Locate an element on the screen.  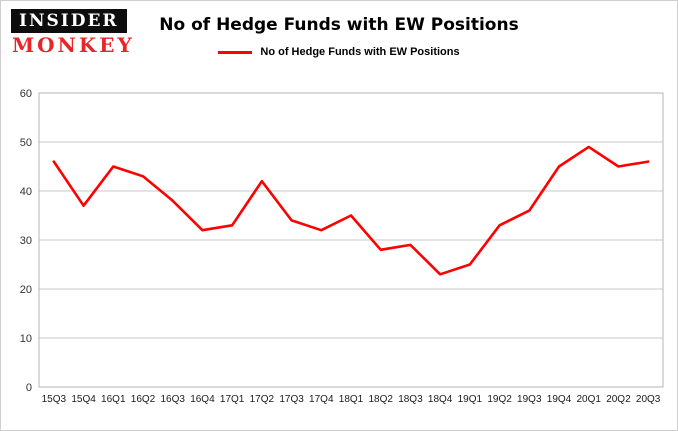
svg-text: 17Q4 is located at coordinates (321, 399).